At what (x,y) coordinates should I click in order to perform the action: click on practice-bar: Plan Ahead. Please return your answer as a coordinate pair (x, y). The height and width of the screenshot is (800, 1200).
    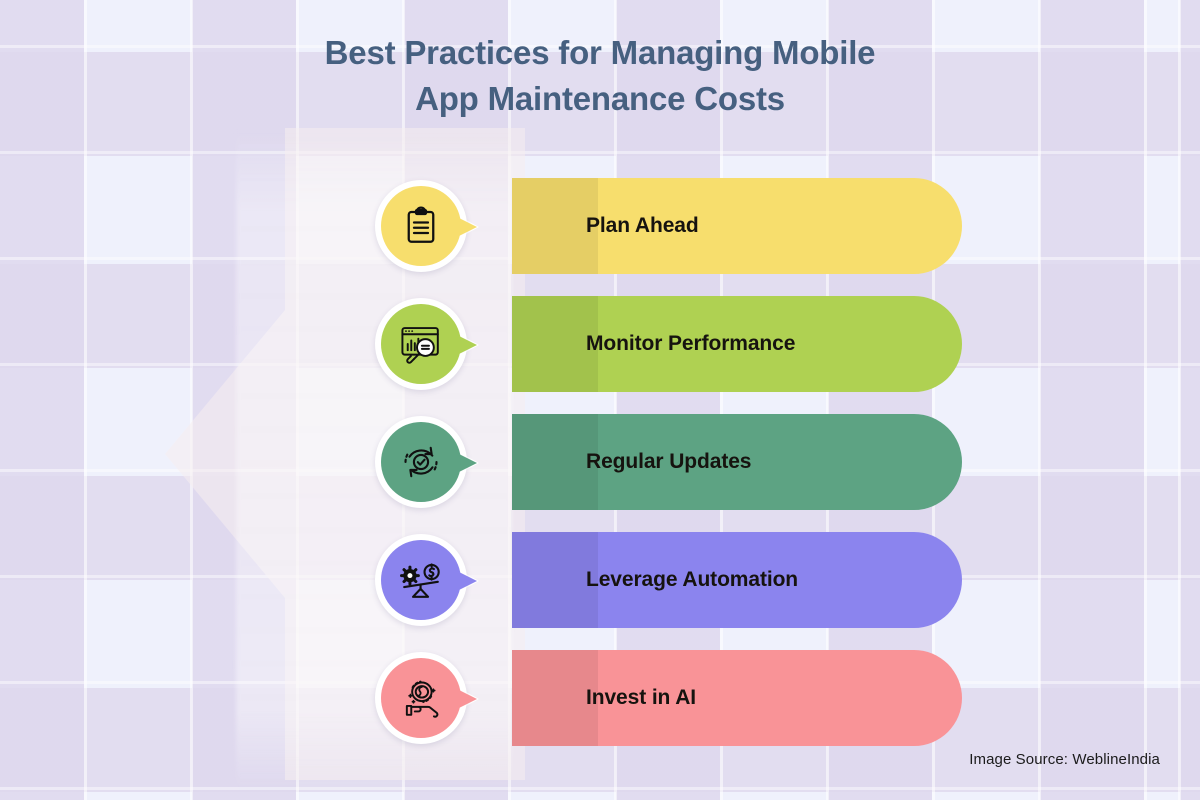
    Looking at the image, I should click on (737, 226).